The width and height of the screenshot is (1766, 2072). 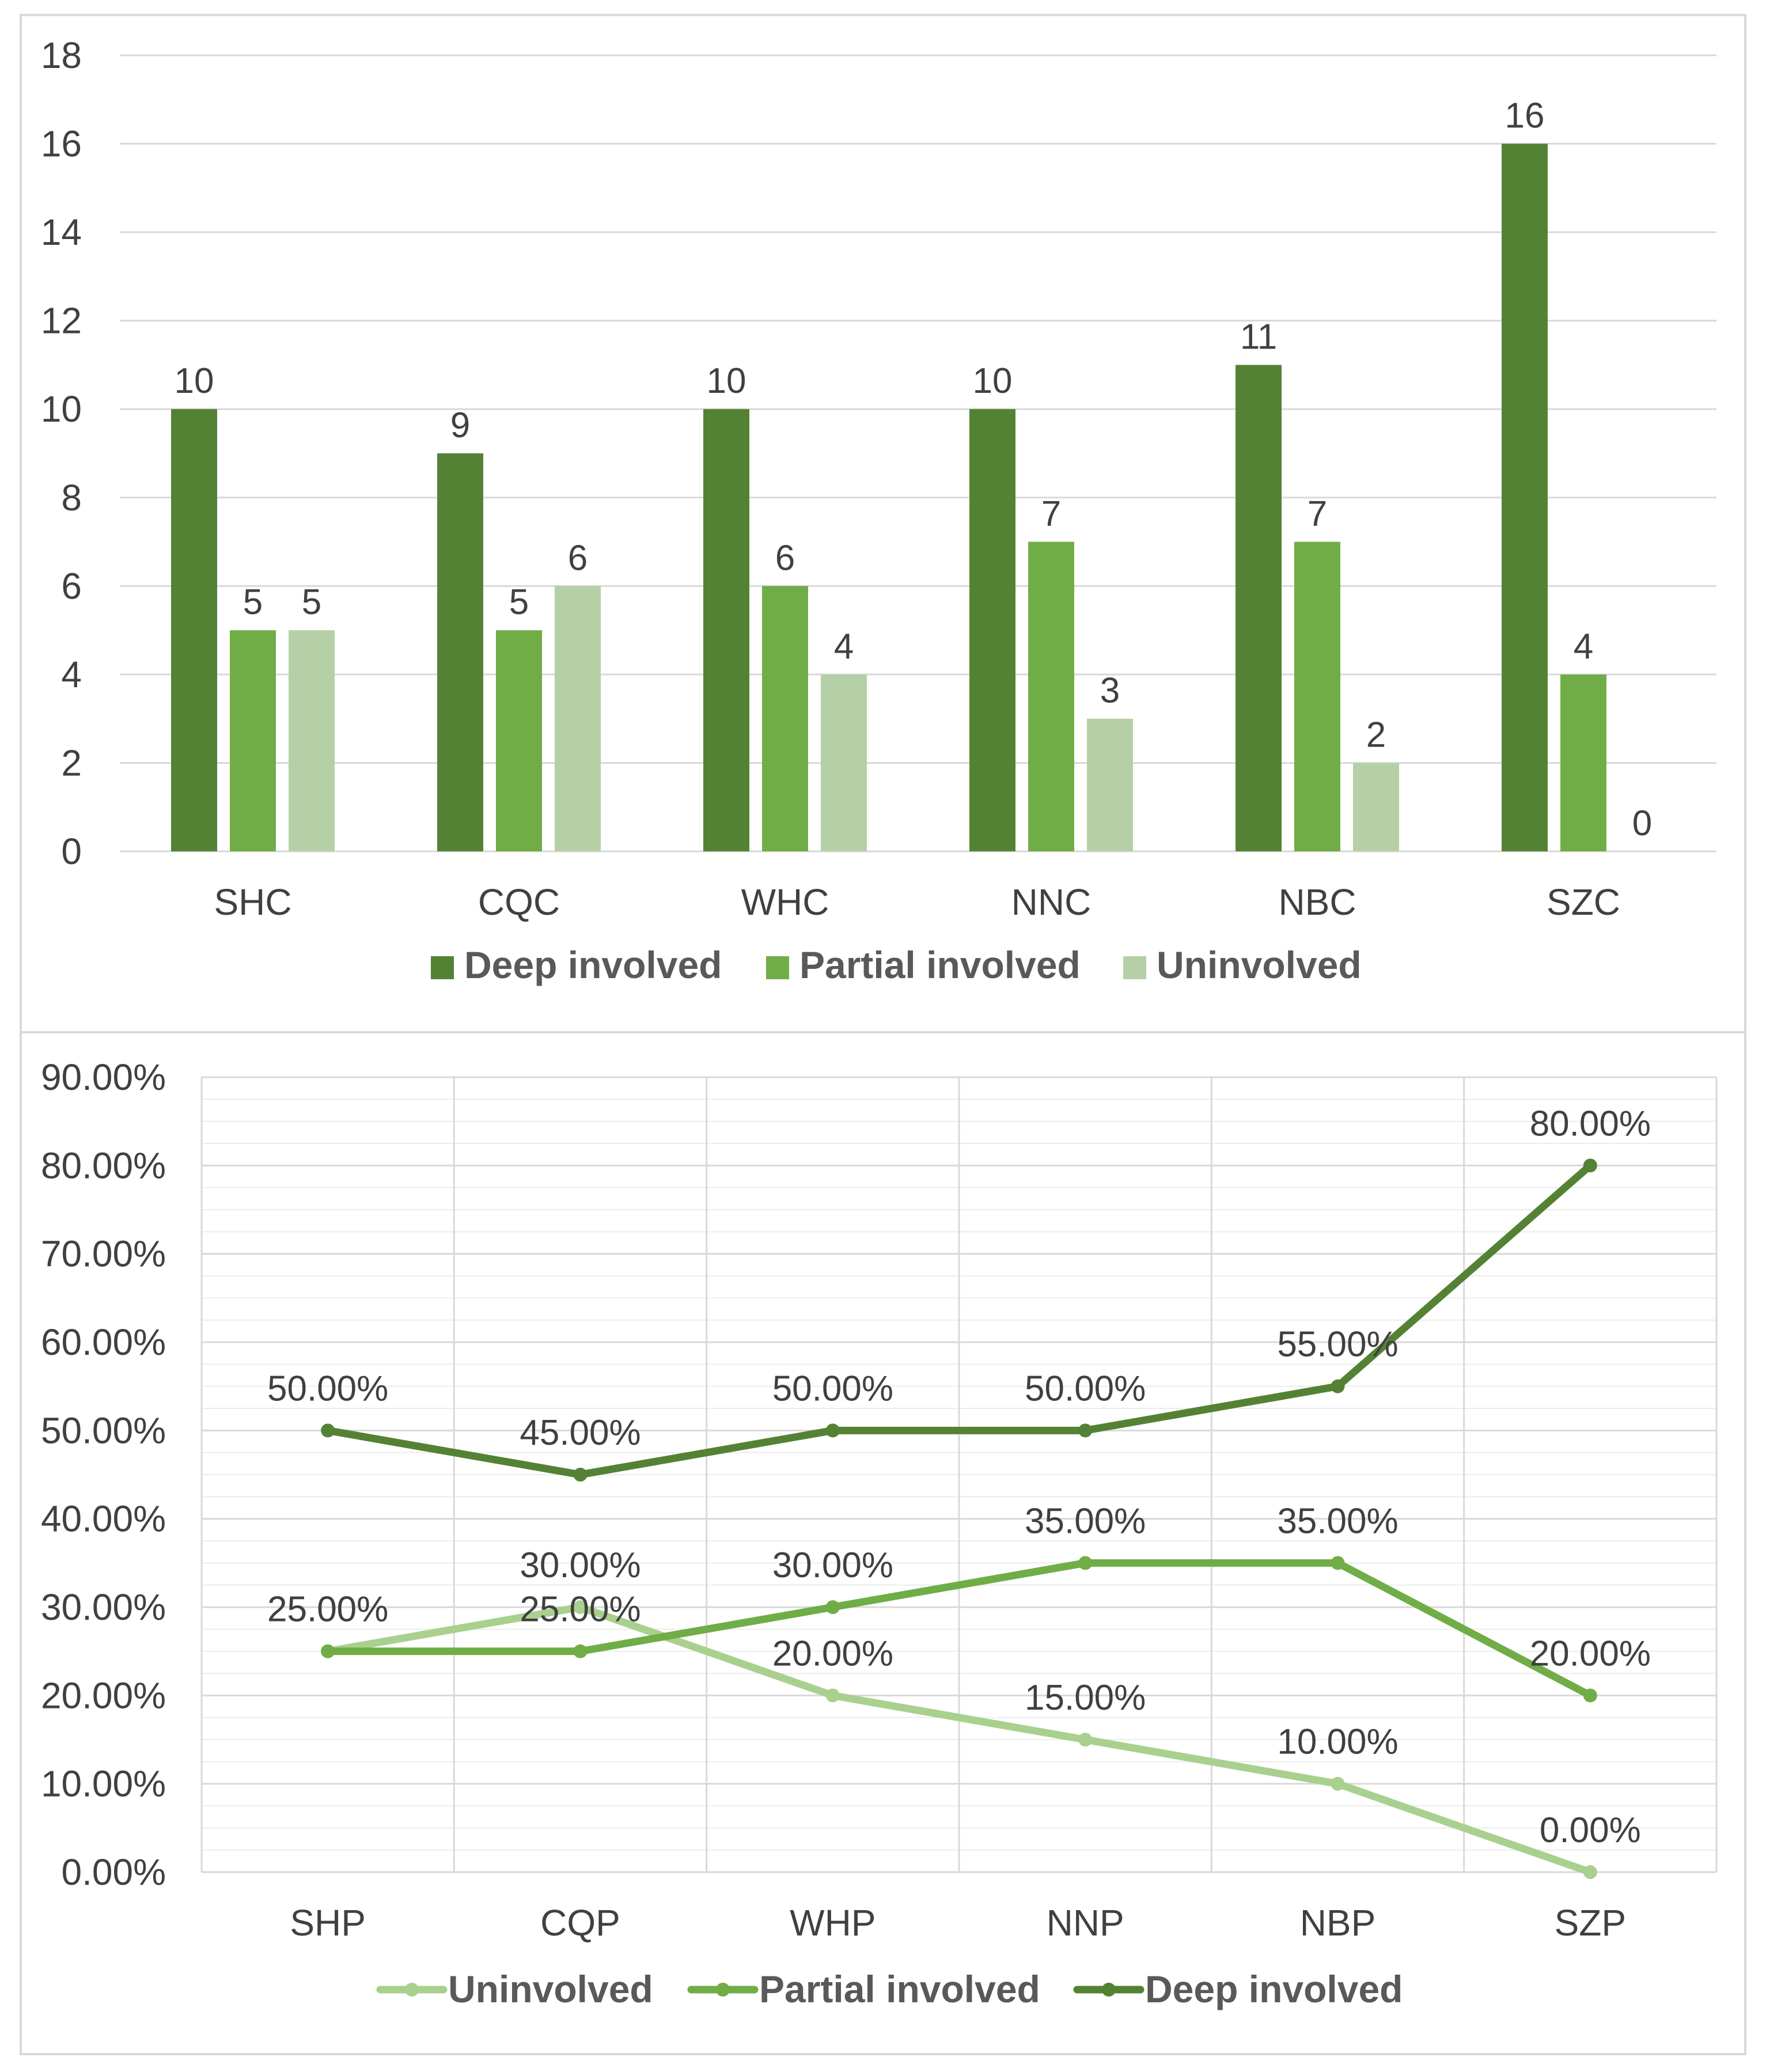 I want to click on line-y-tick-label: 10.00%, so click(x=103, y=1784).